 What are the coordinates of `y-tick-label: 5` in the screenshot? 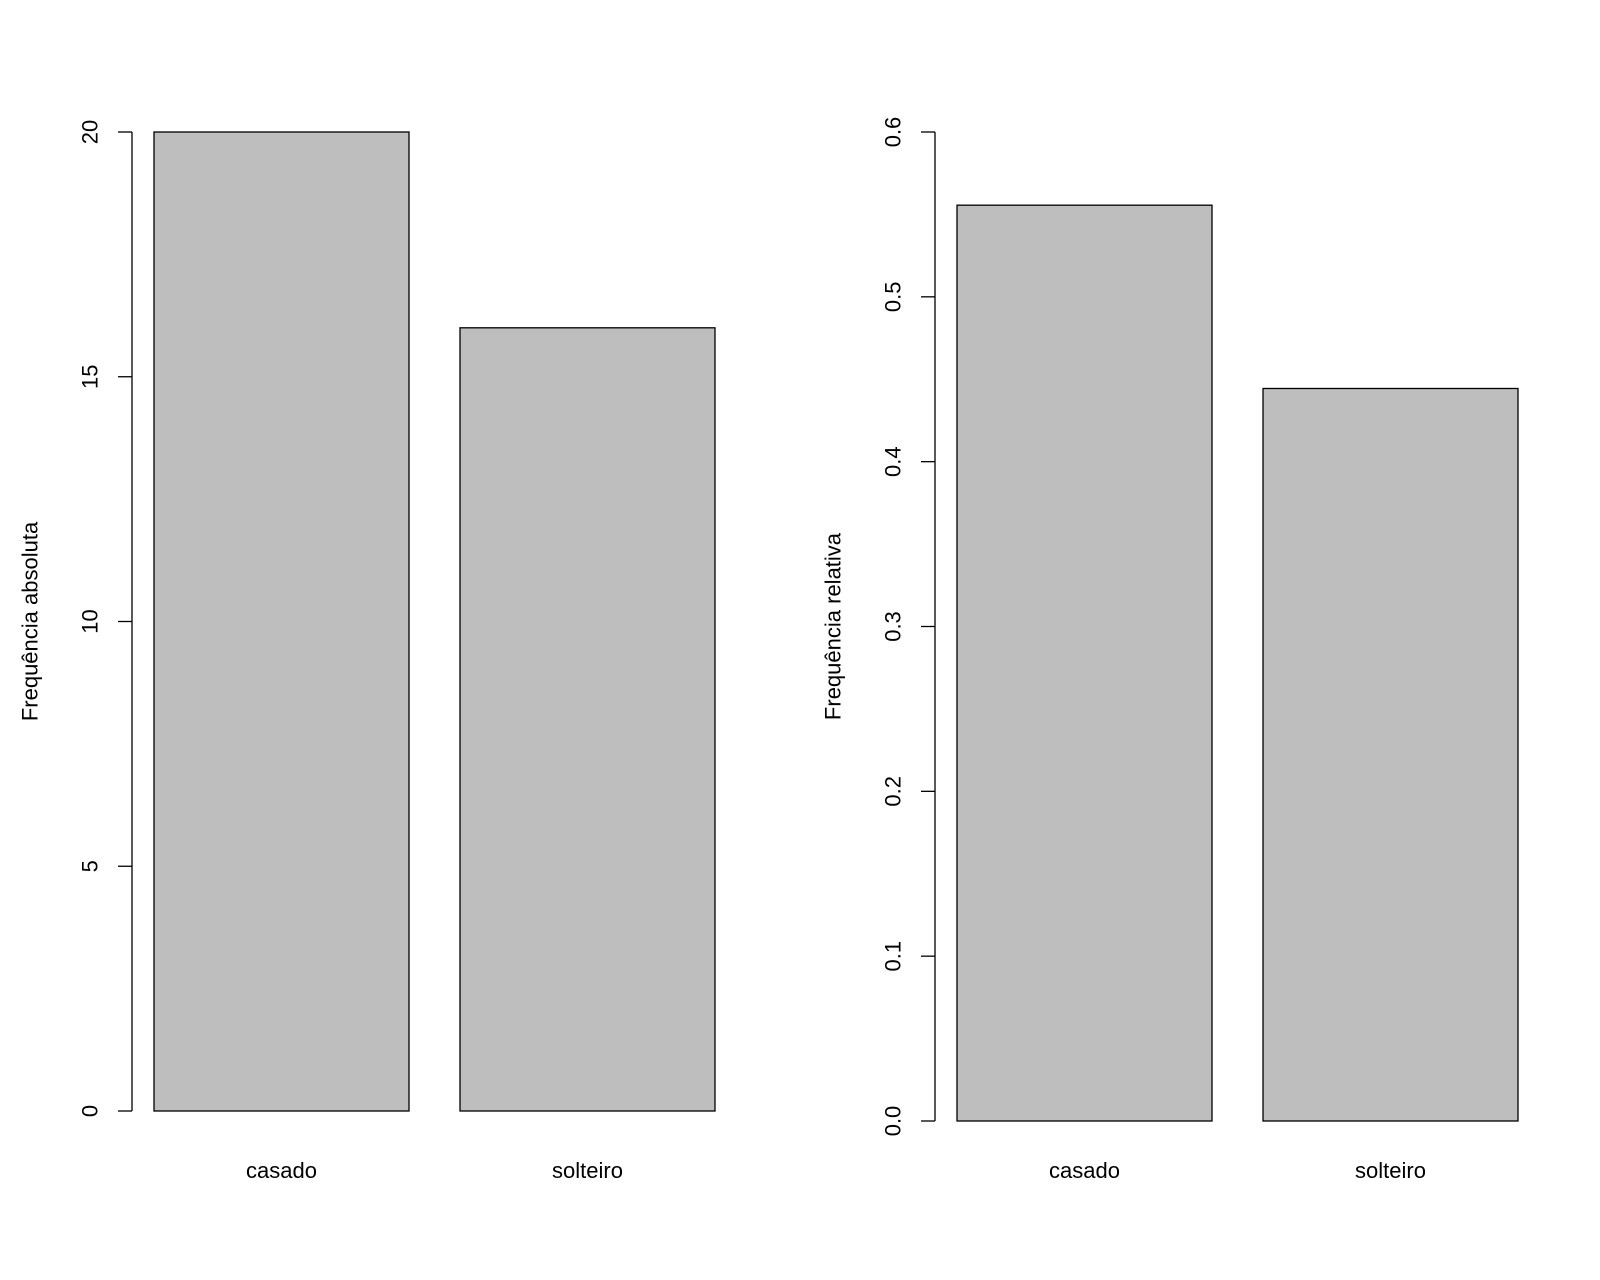 It's located at (90, 866).